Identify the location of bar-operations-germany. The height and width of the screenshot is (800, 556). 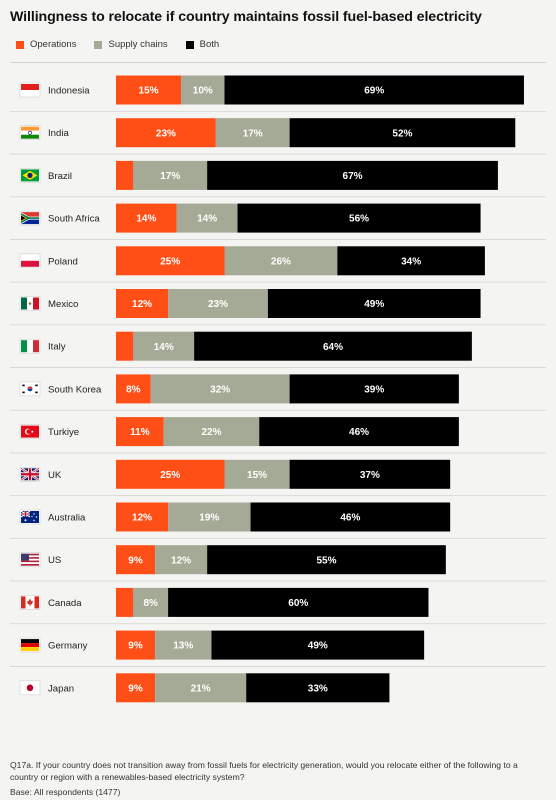
(136, 645).